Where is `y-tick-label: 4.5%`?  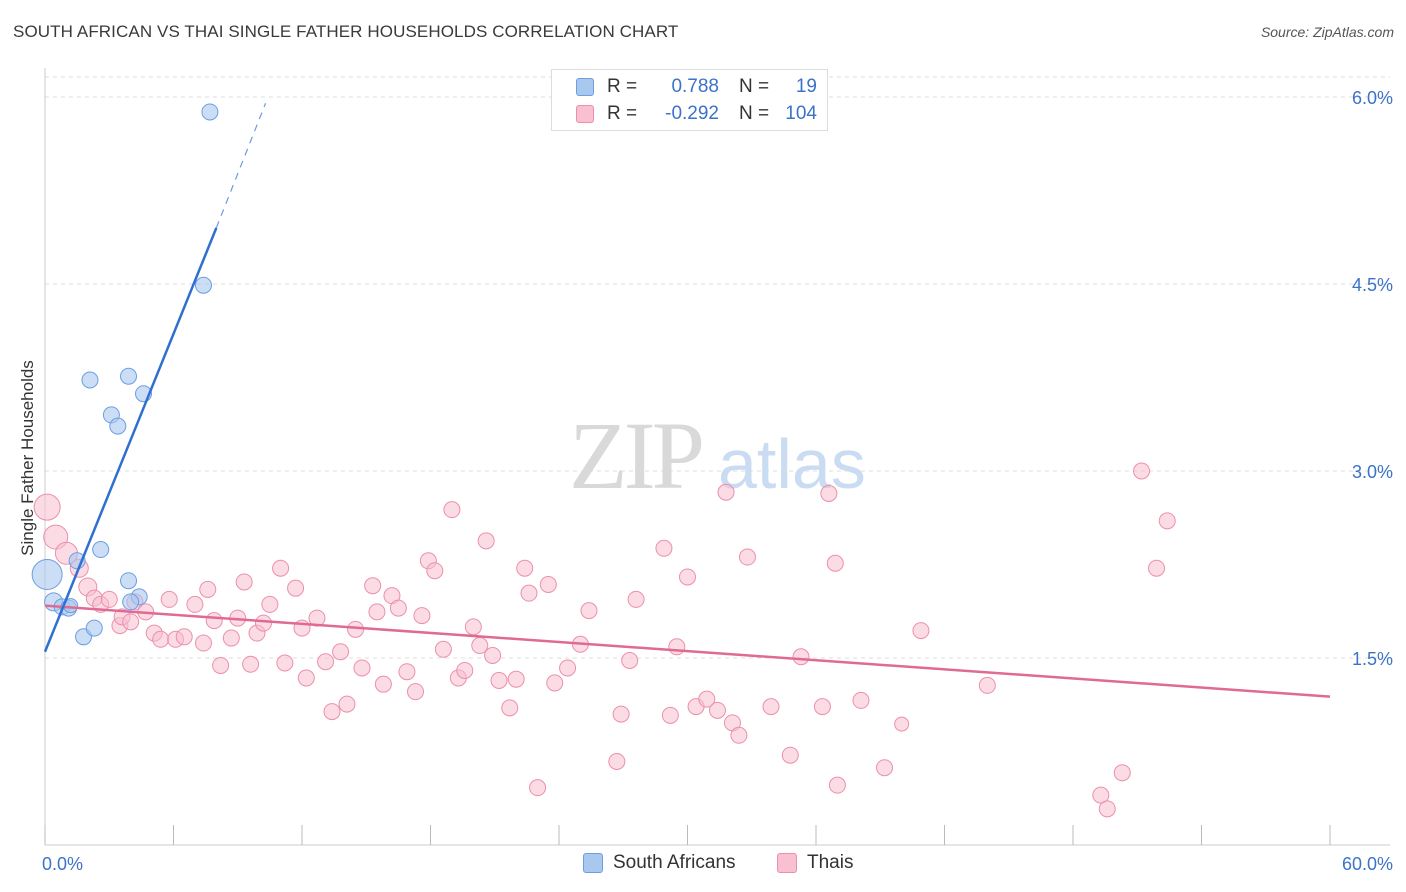
y-tick-label: 4.5% is located at coordinates (1372, 285).